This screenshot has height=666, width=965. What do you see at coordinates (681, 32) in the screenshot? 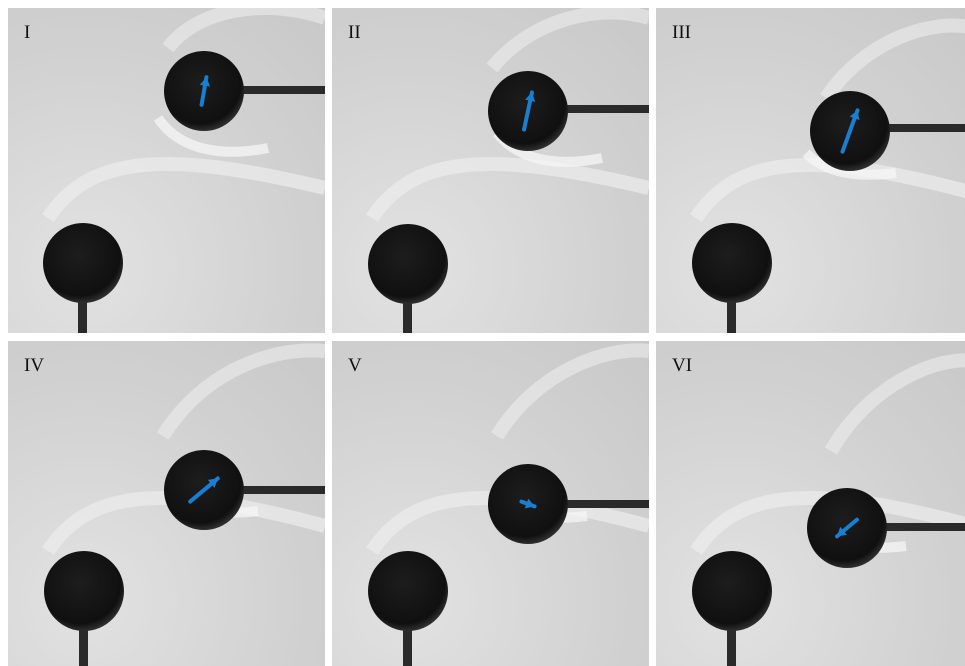
I see `panel-label: III` at bounding box center [681, 32].